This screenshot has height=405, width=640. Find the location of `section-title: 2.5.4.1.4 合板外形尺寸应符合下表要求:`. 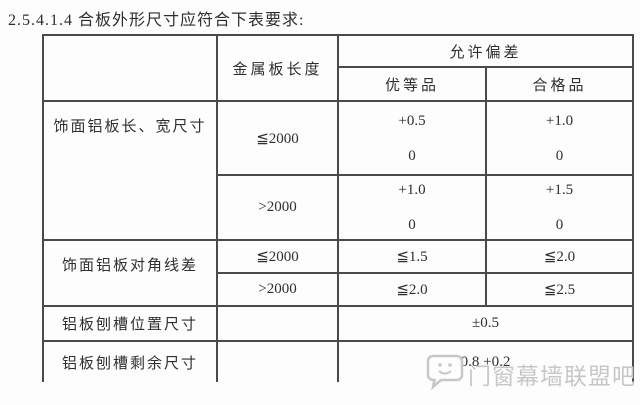

section-title: 2.5.4.1.4 合板外形尺寸应符合下表要求: is located at coordinates (156, 20).